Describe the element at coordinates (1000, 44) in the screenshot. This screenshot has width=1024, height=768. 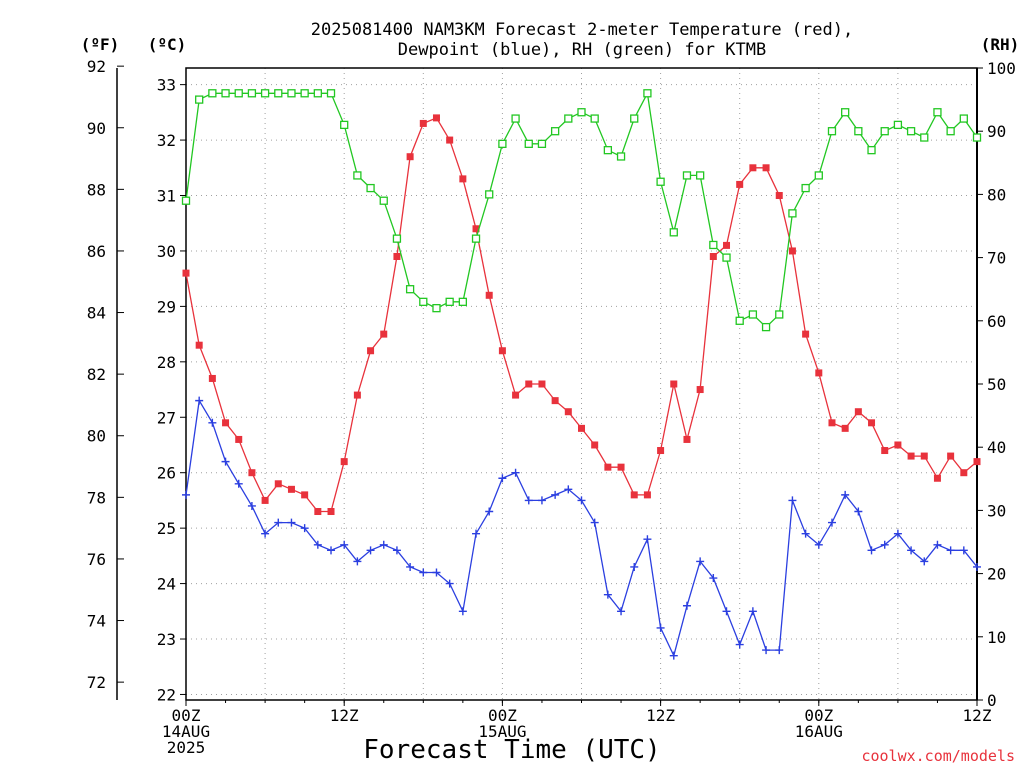
I see `rh-unit-label: (RH)` at that location.